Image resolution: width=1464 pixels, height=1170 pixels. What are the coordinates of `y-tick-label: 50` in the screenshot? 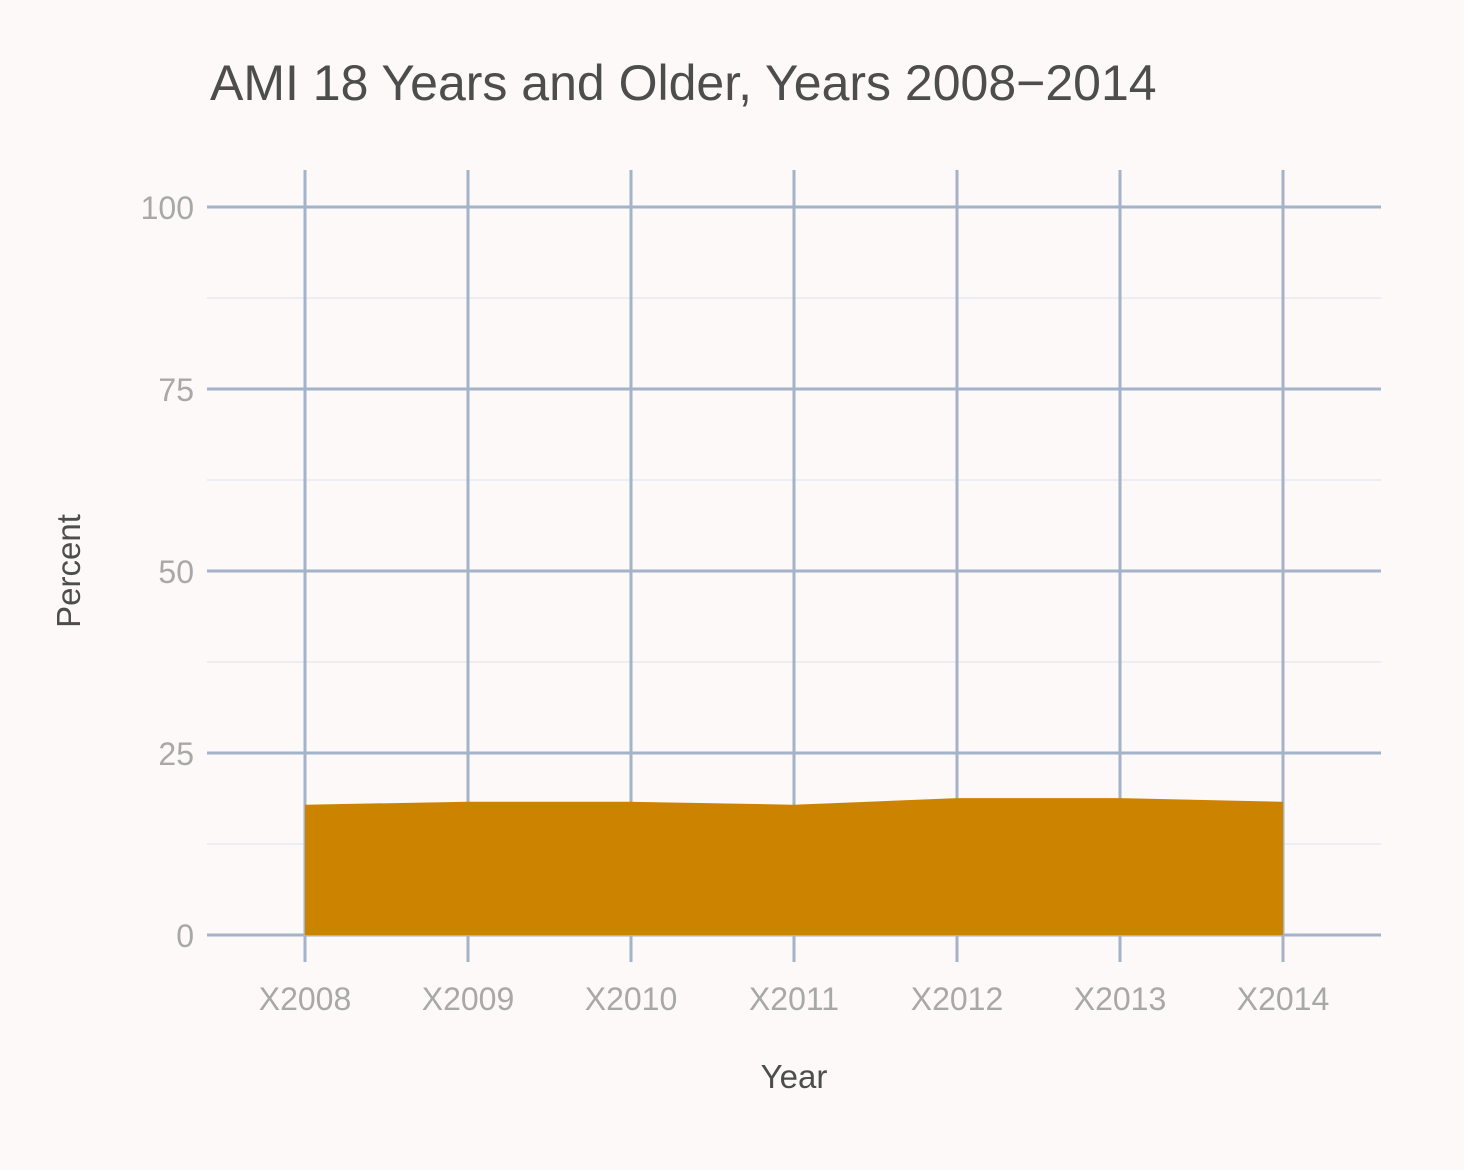 It's located at (176, 572).